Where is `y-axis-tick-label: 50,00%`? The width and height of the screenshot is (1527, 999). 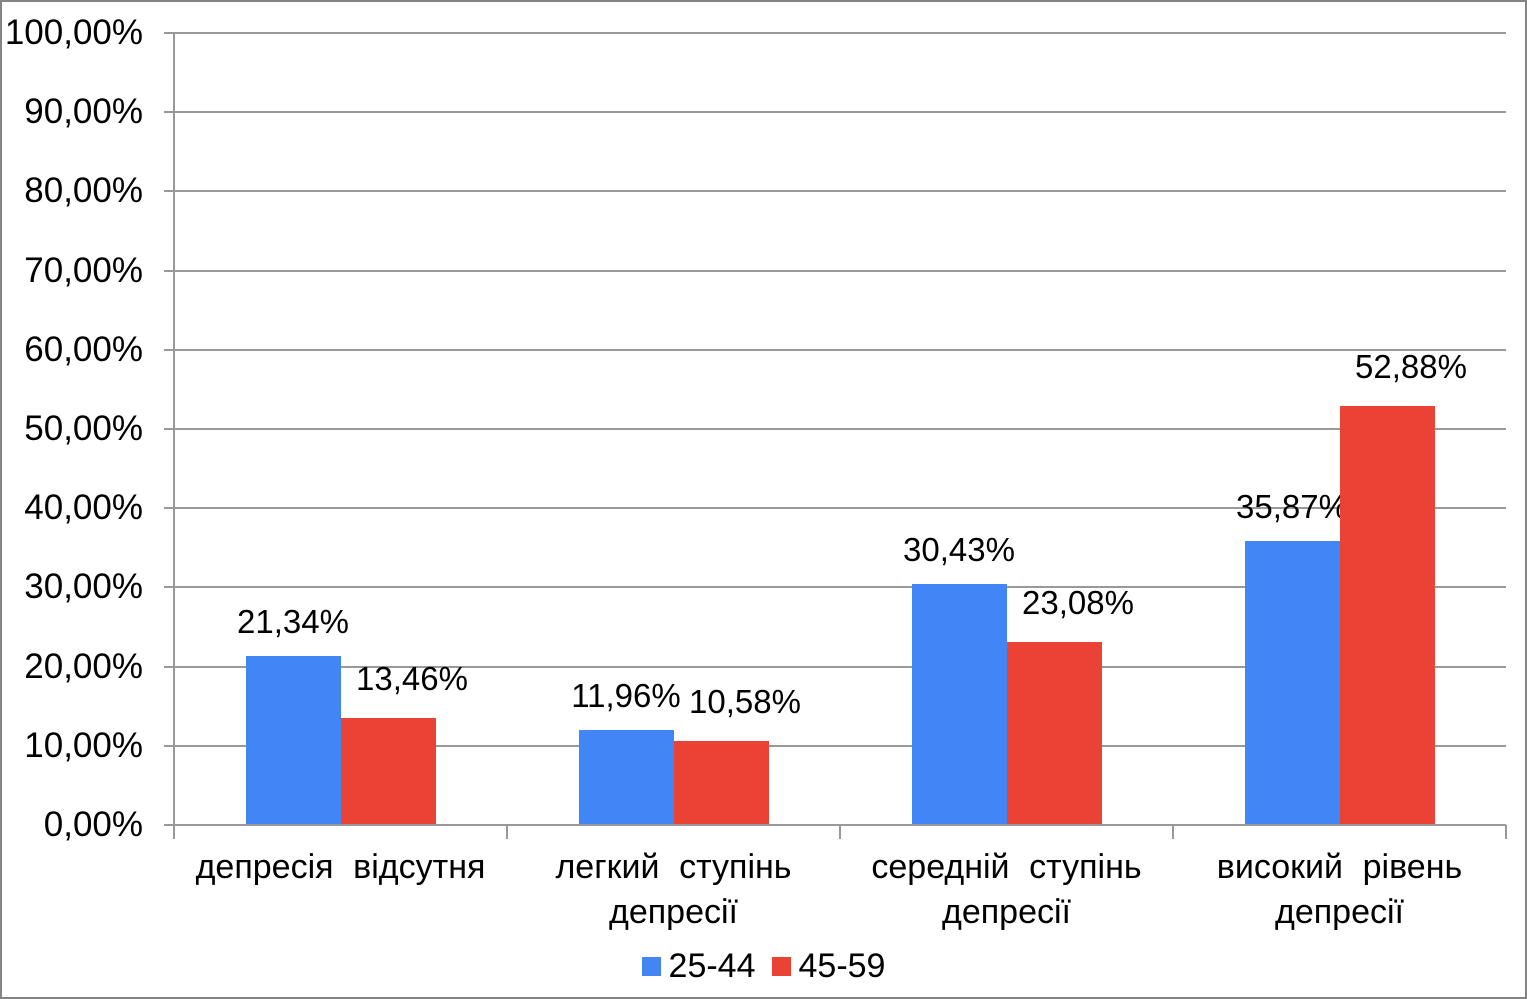
y-axis-tick-label: 50,00% is located at coordinates (83, 428).